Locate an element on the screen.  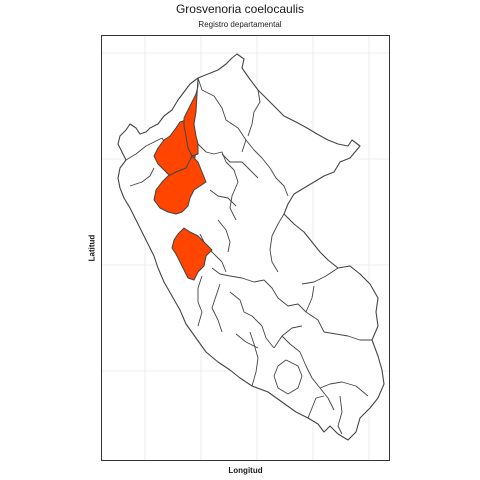
highlighted-regions is located at coordinates (183, 179).